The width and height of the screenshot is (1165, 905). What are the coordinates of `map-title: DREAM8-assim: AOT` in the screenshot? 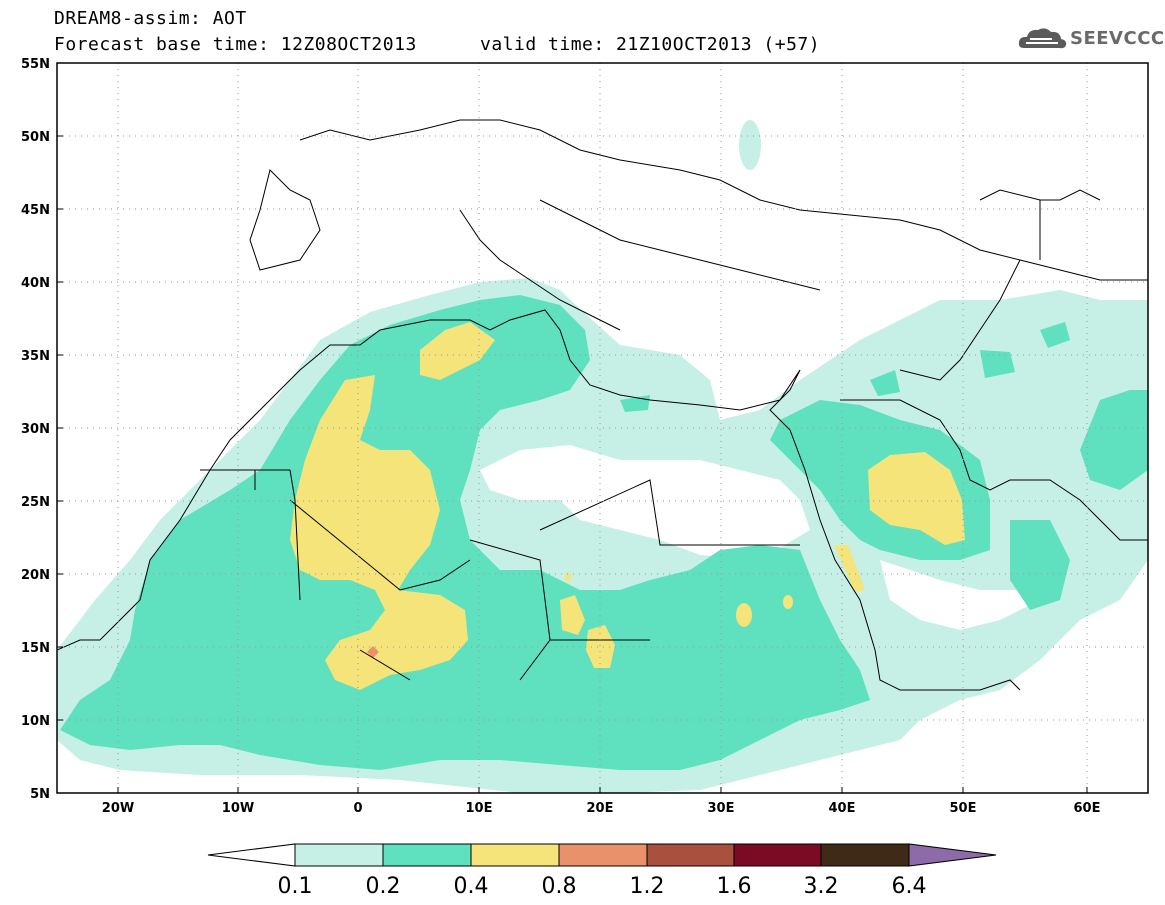 It's located at (150, 18).